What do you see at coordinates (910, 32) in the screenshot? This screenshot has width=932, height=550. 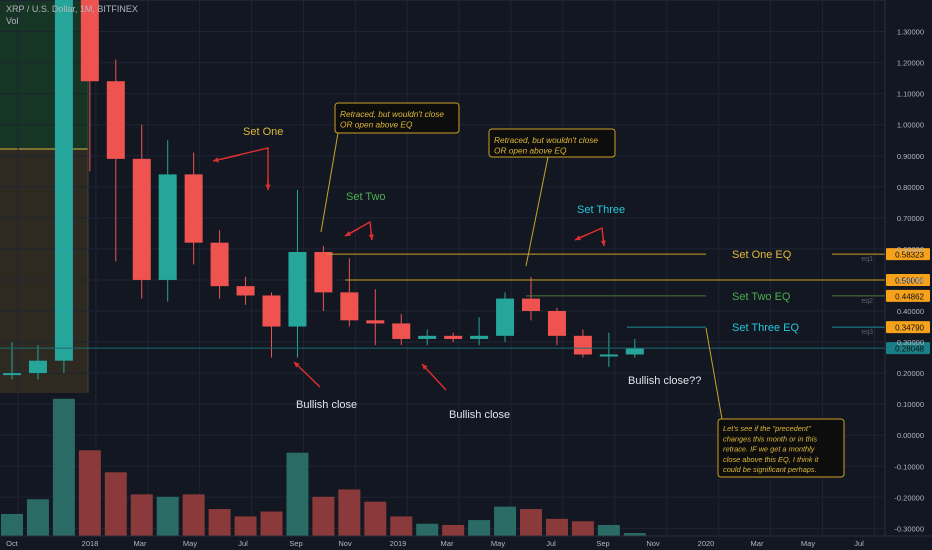 I see `y-tick-label: 1.30000` at bounding box center [910, 32].